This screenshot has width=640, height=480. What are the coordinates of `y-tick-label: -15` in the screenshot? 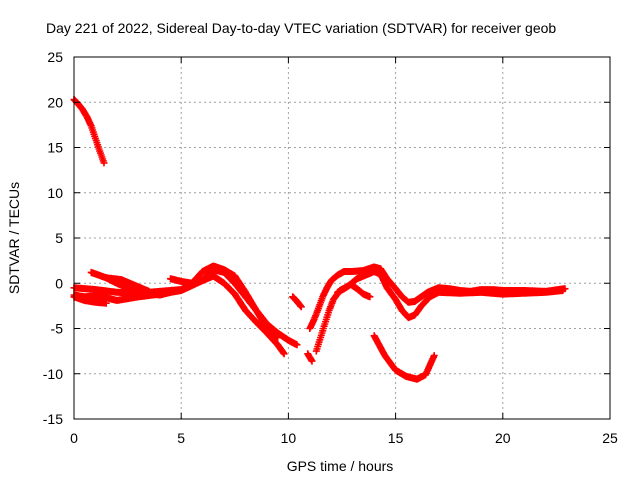 It's located at (53, 419).